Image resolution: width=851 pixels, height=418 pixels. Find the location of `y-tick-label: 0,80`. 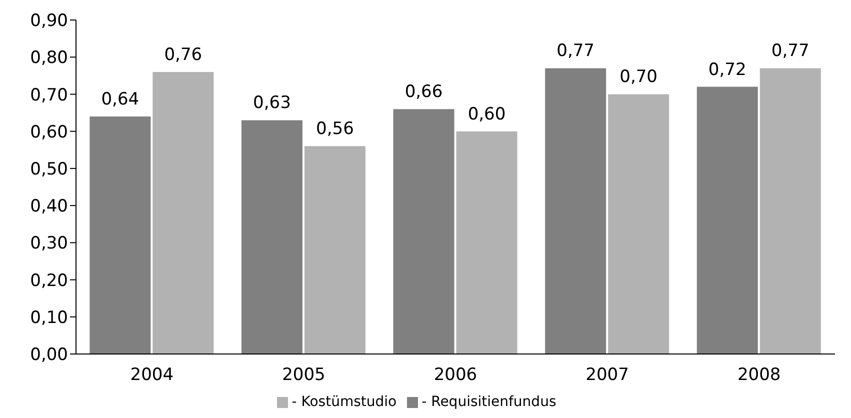

y-tick-label: 0,80 is located at coordinates (49, 58).